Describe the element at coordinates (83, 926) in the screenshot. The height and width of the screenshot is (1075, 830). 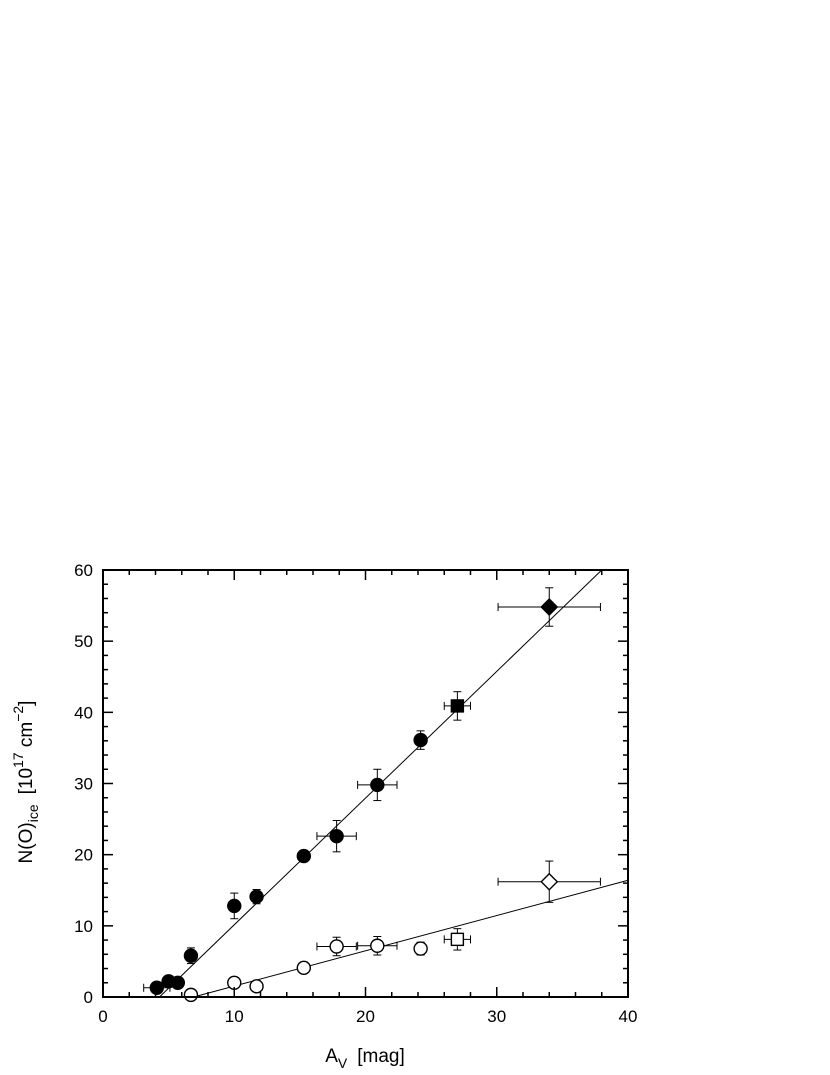
I see `y-tick-label: 10` at that location.